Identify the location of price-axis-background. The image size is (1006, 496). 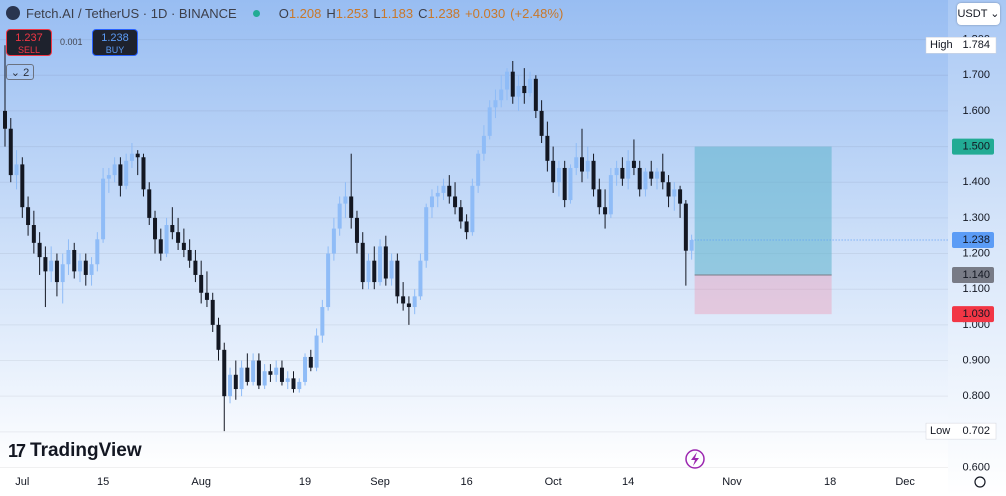
(977, 248).